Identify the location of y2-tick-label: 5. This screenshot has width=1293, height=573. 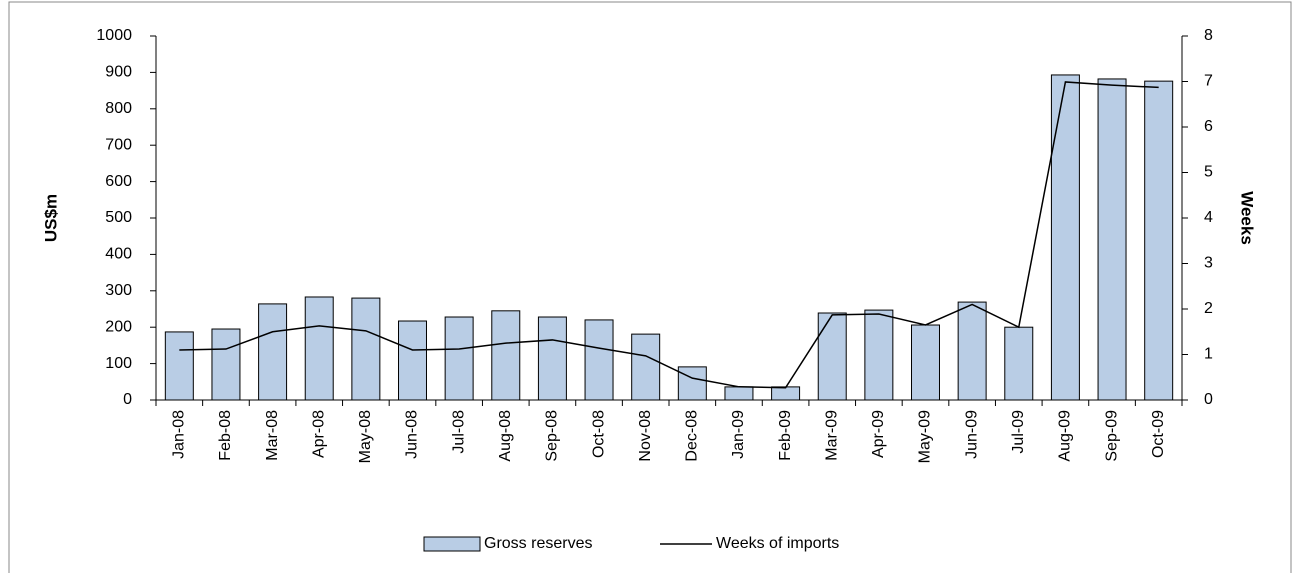
(1208, 172).